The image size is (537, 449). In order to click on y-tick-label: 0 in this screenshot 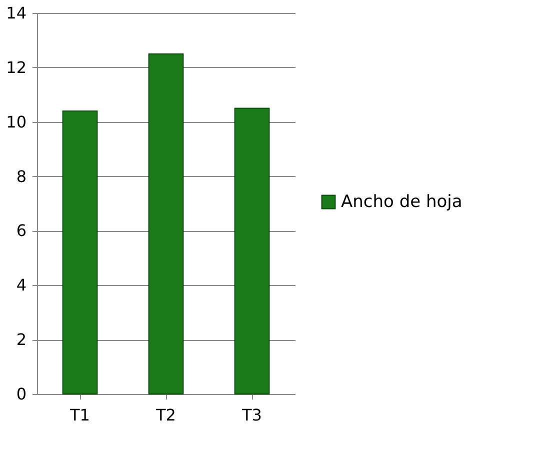, I will do `click(21, 394)`.